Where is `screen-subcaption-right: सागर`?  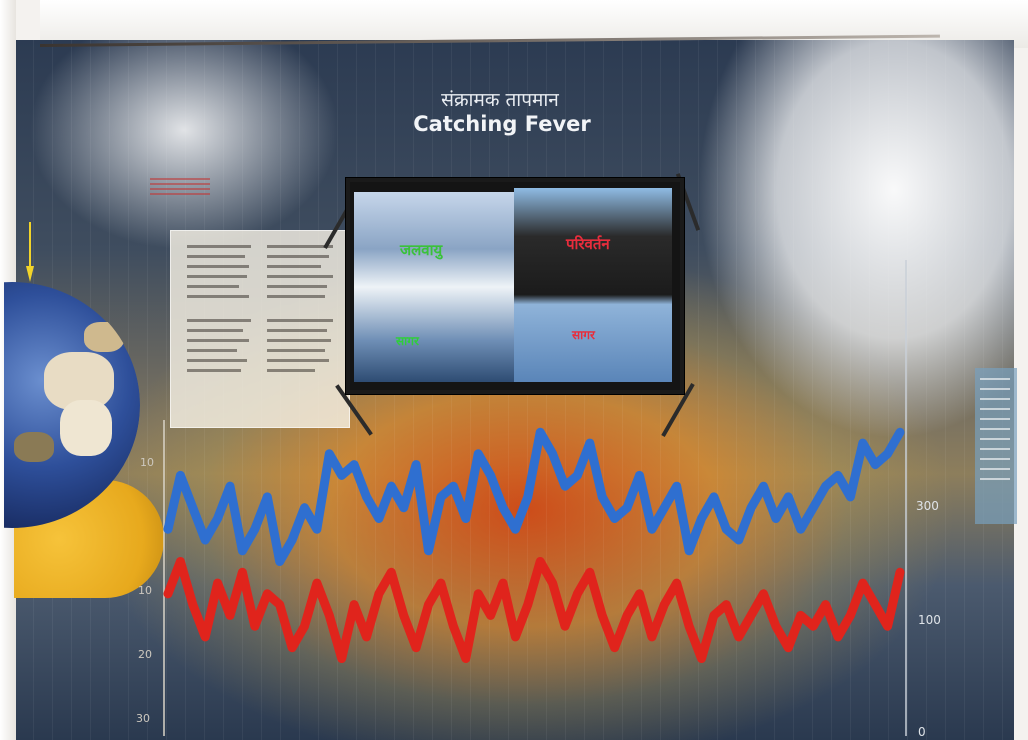 screen-subcaption-right: सागर is located at coordinates (583, 335).